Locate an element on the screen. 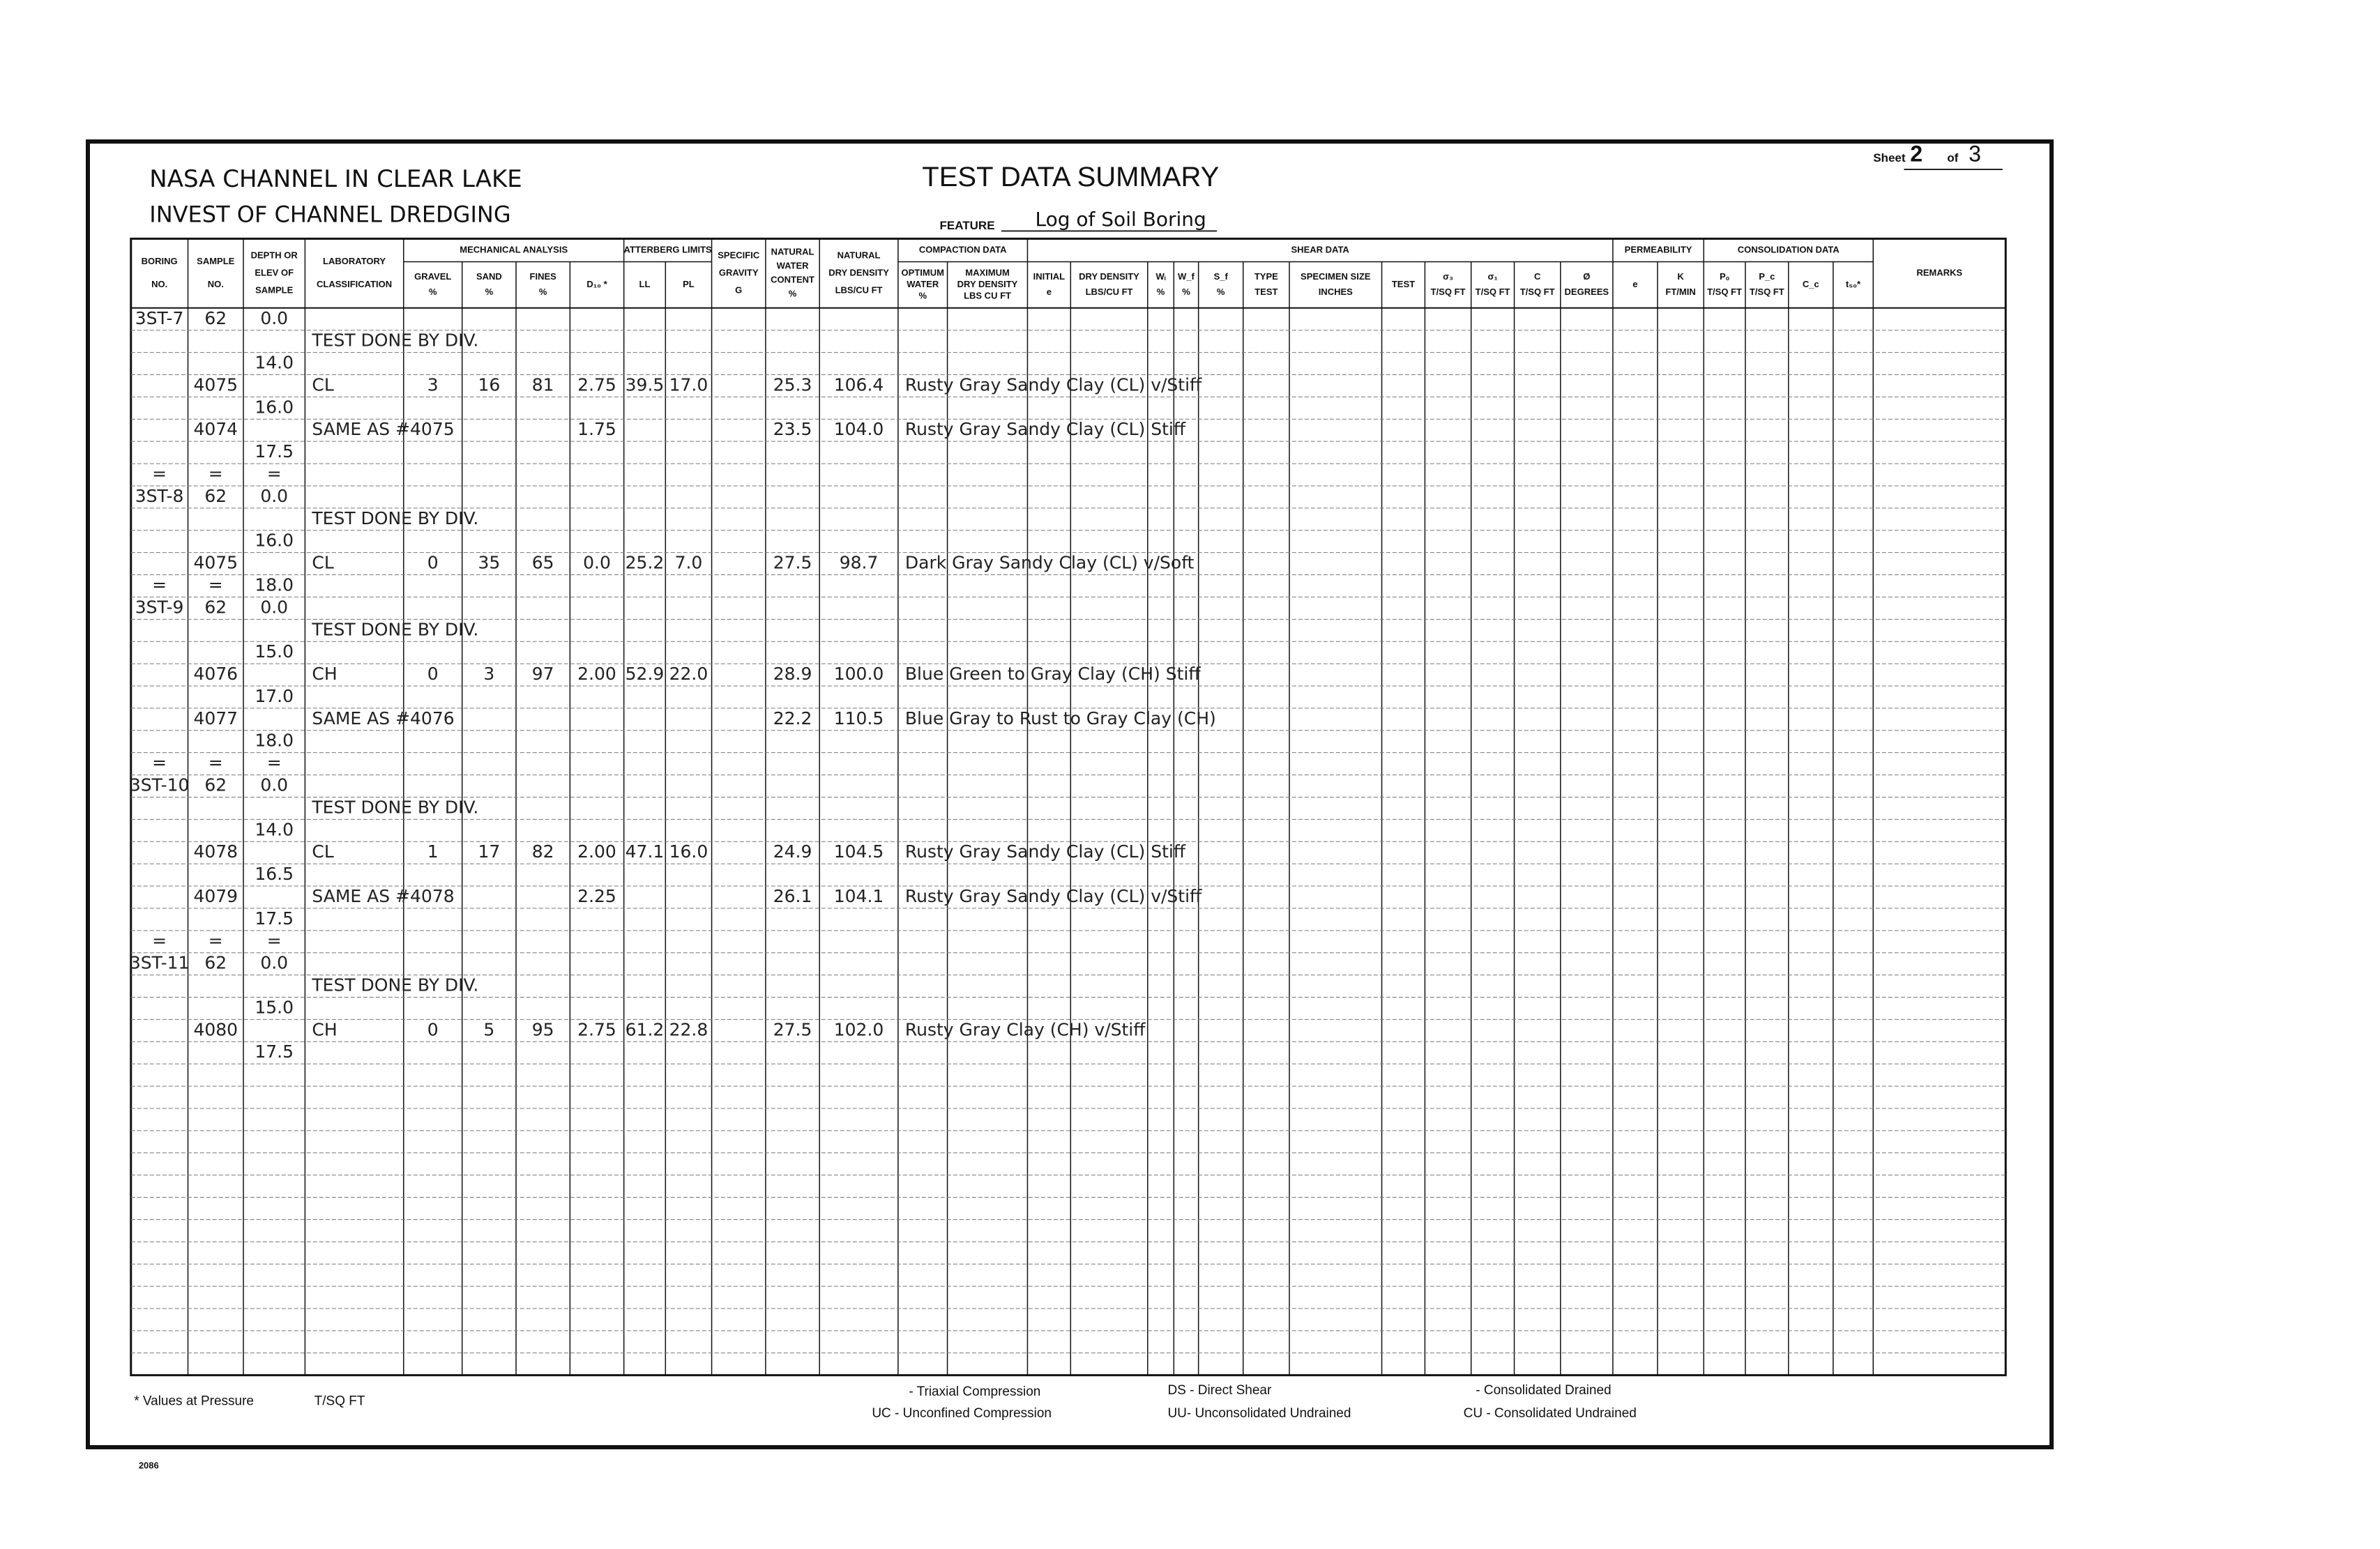 This screenshot has height=1549, width=2380. column-header: FT/MIN is located at coordinates (1680, 292).